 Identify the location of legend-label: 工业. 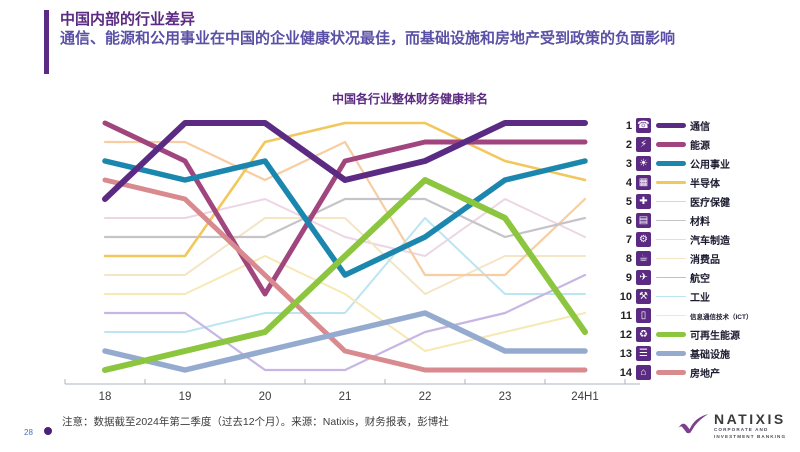
(700, 298).